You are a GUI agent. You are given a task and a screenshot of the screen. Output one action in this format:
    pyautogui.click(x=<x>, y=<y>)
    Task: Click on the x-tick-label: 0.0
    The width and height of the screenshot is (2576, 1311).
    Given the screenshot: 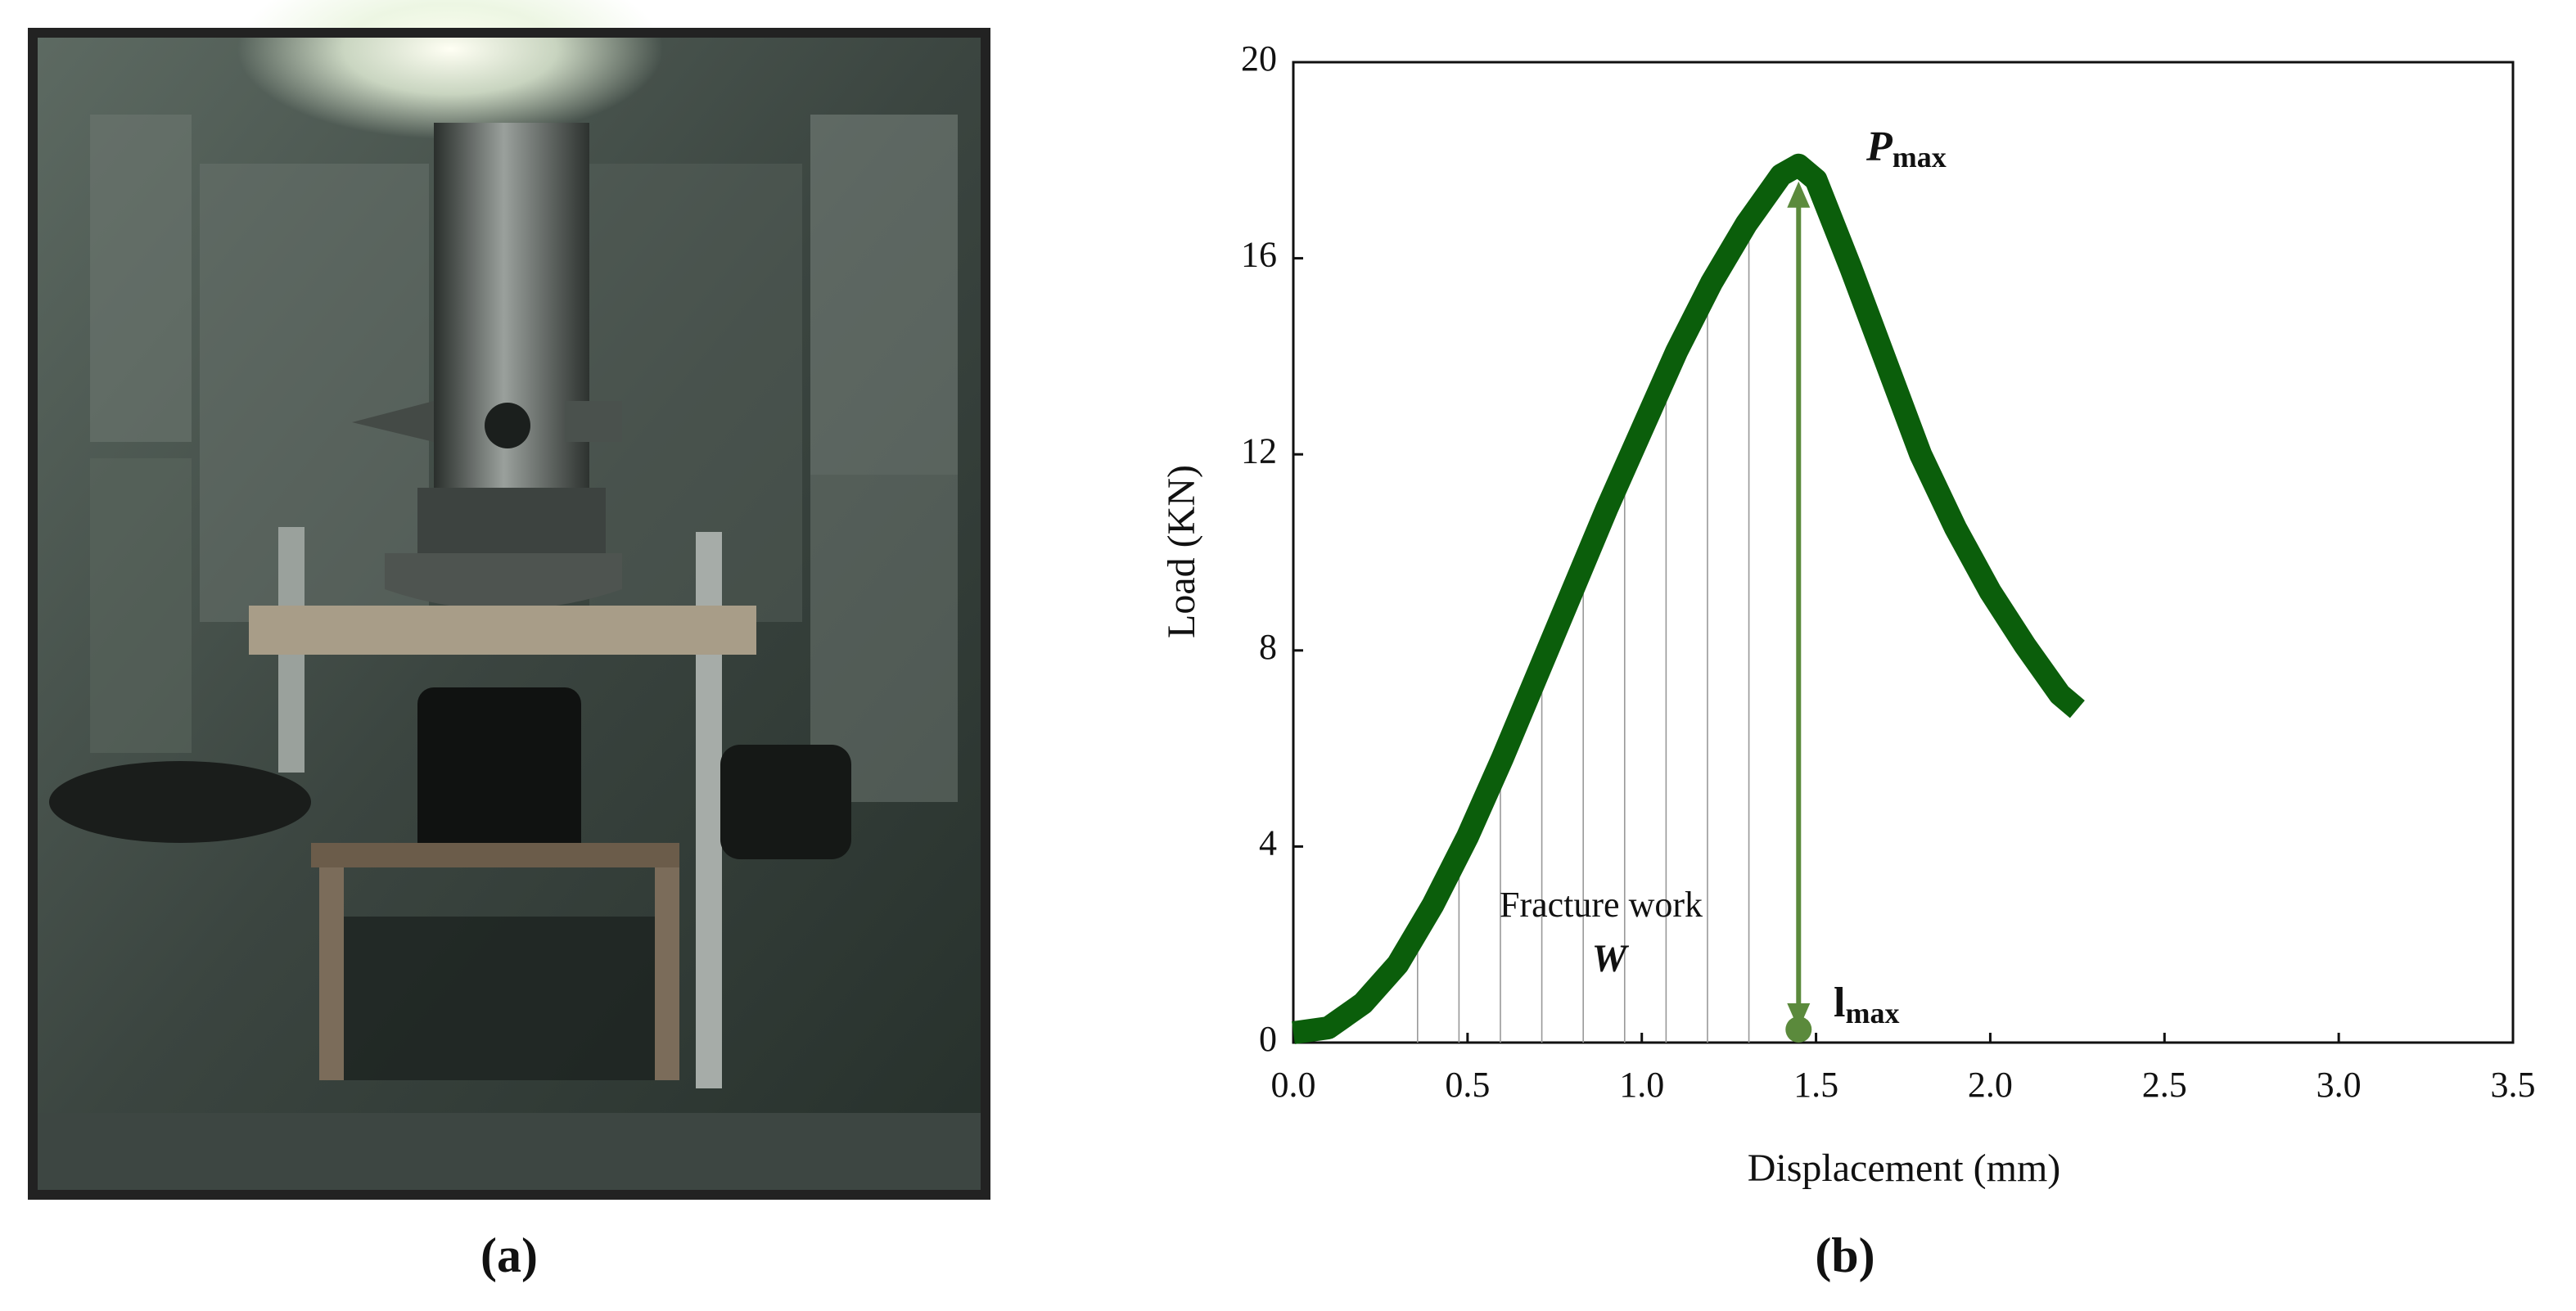 What is the action you would take?
    pyautogui.click(x=1293, y=1085)
    